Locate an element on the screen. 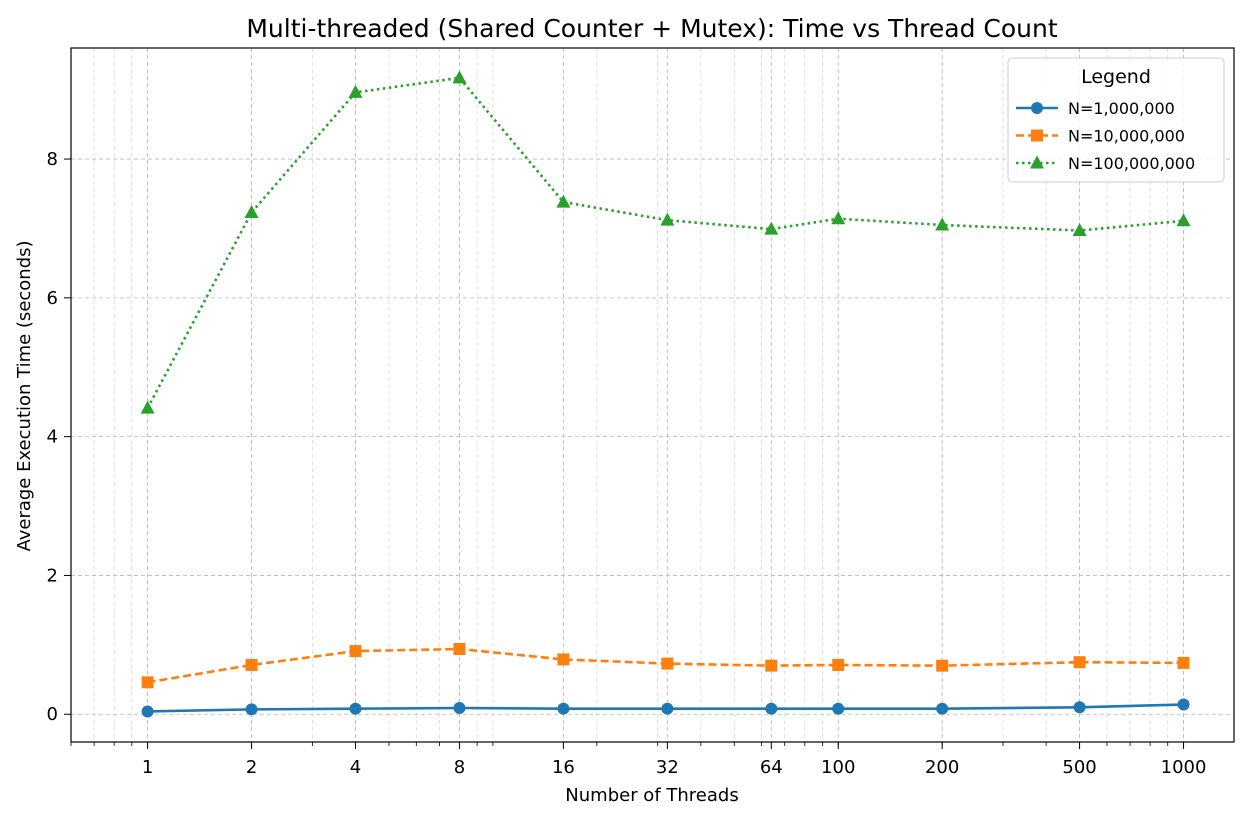  legend-label: N=100,000,000 is located at coordinates (1131, 163).